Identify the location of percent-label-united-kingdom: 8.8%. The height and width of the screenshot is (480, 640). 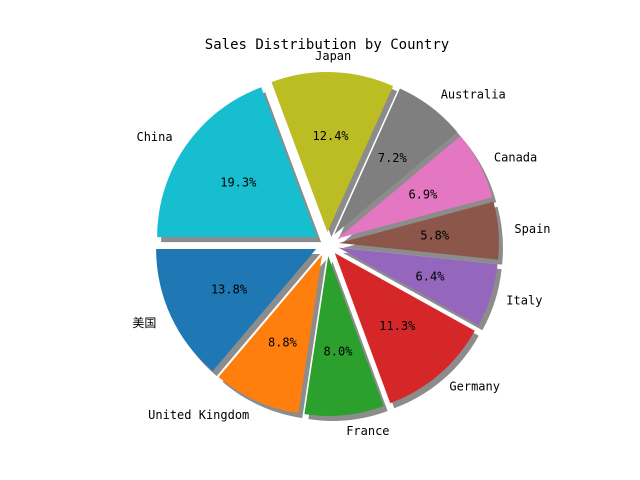
(283, 342).